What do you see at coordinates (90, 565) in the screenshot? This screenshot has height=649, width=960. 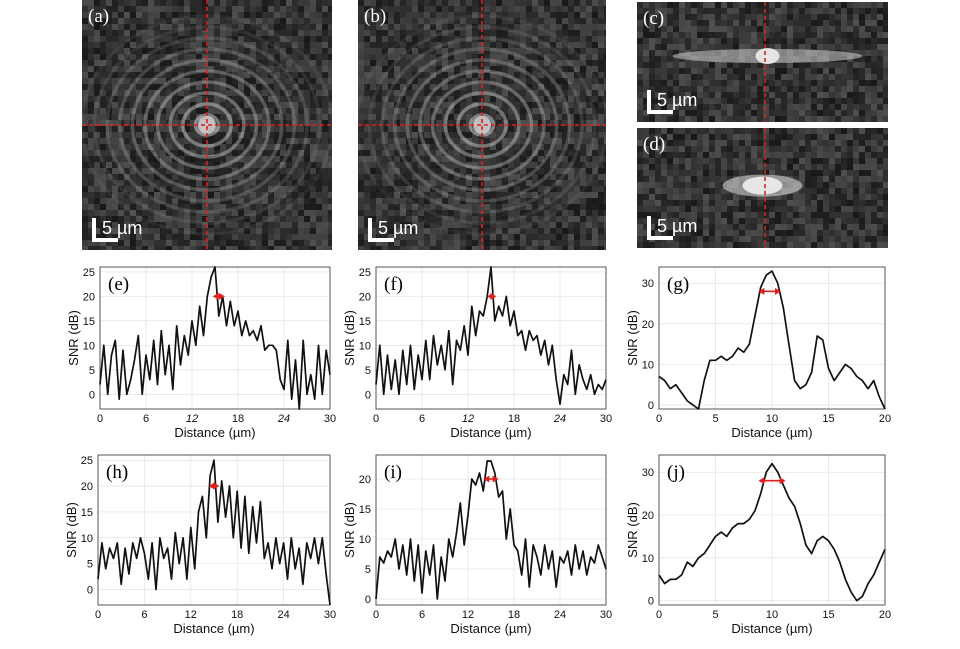 I see `y-tick-label: 5` at bounding box center [90, 565].